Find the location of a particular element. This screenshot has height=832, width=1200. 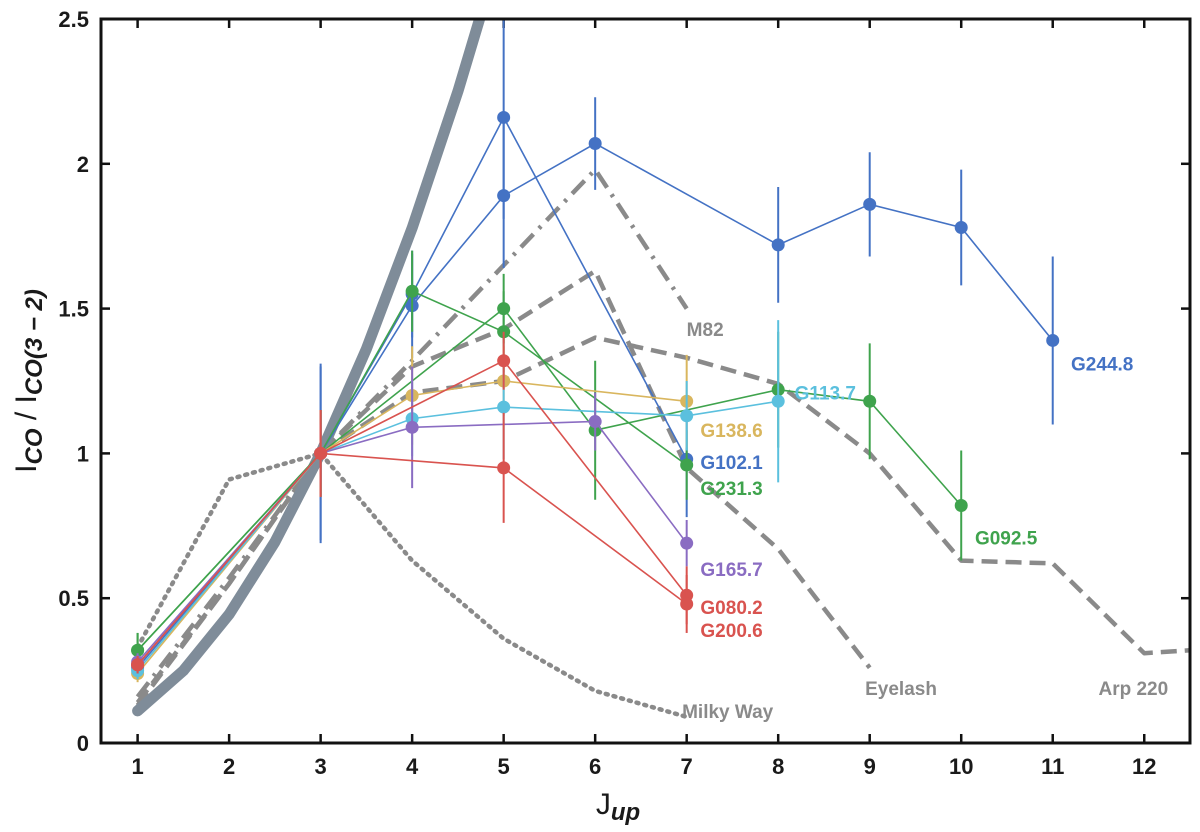

y-axis-title: ICO / ICO(3 − 2) is located at coordinates (29, 381).